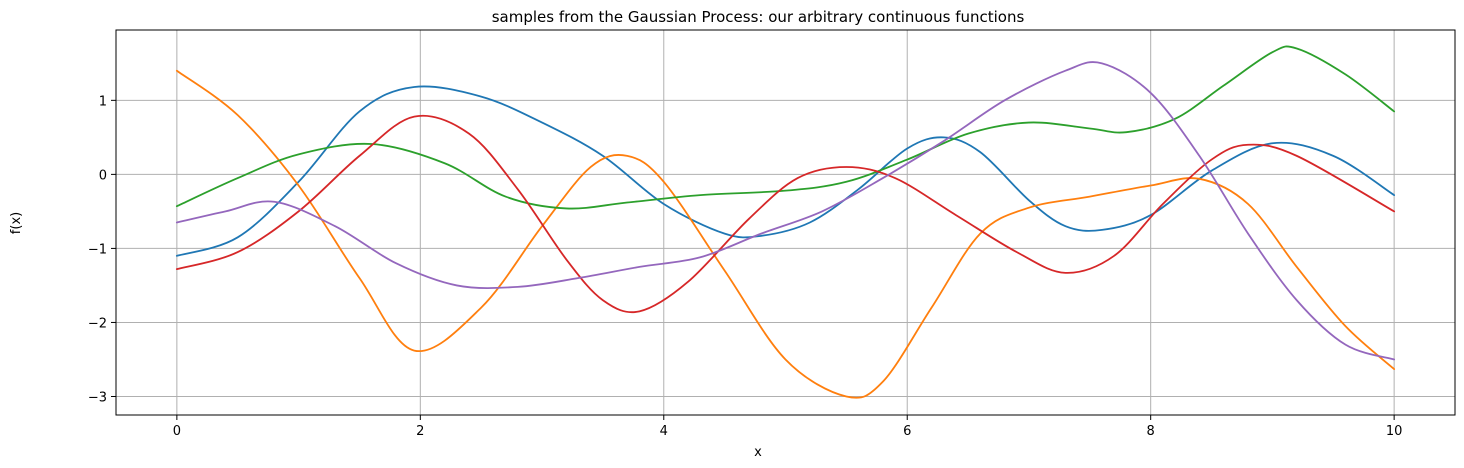  Describe the element at coordinates (420, 431) in the screenshot. I see `x-tick-label: 2` at that location.